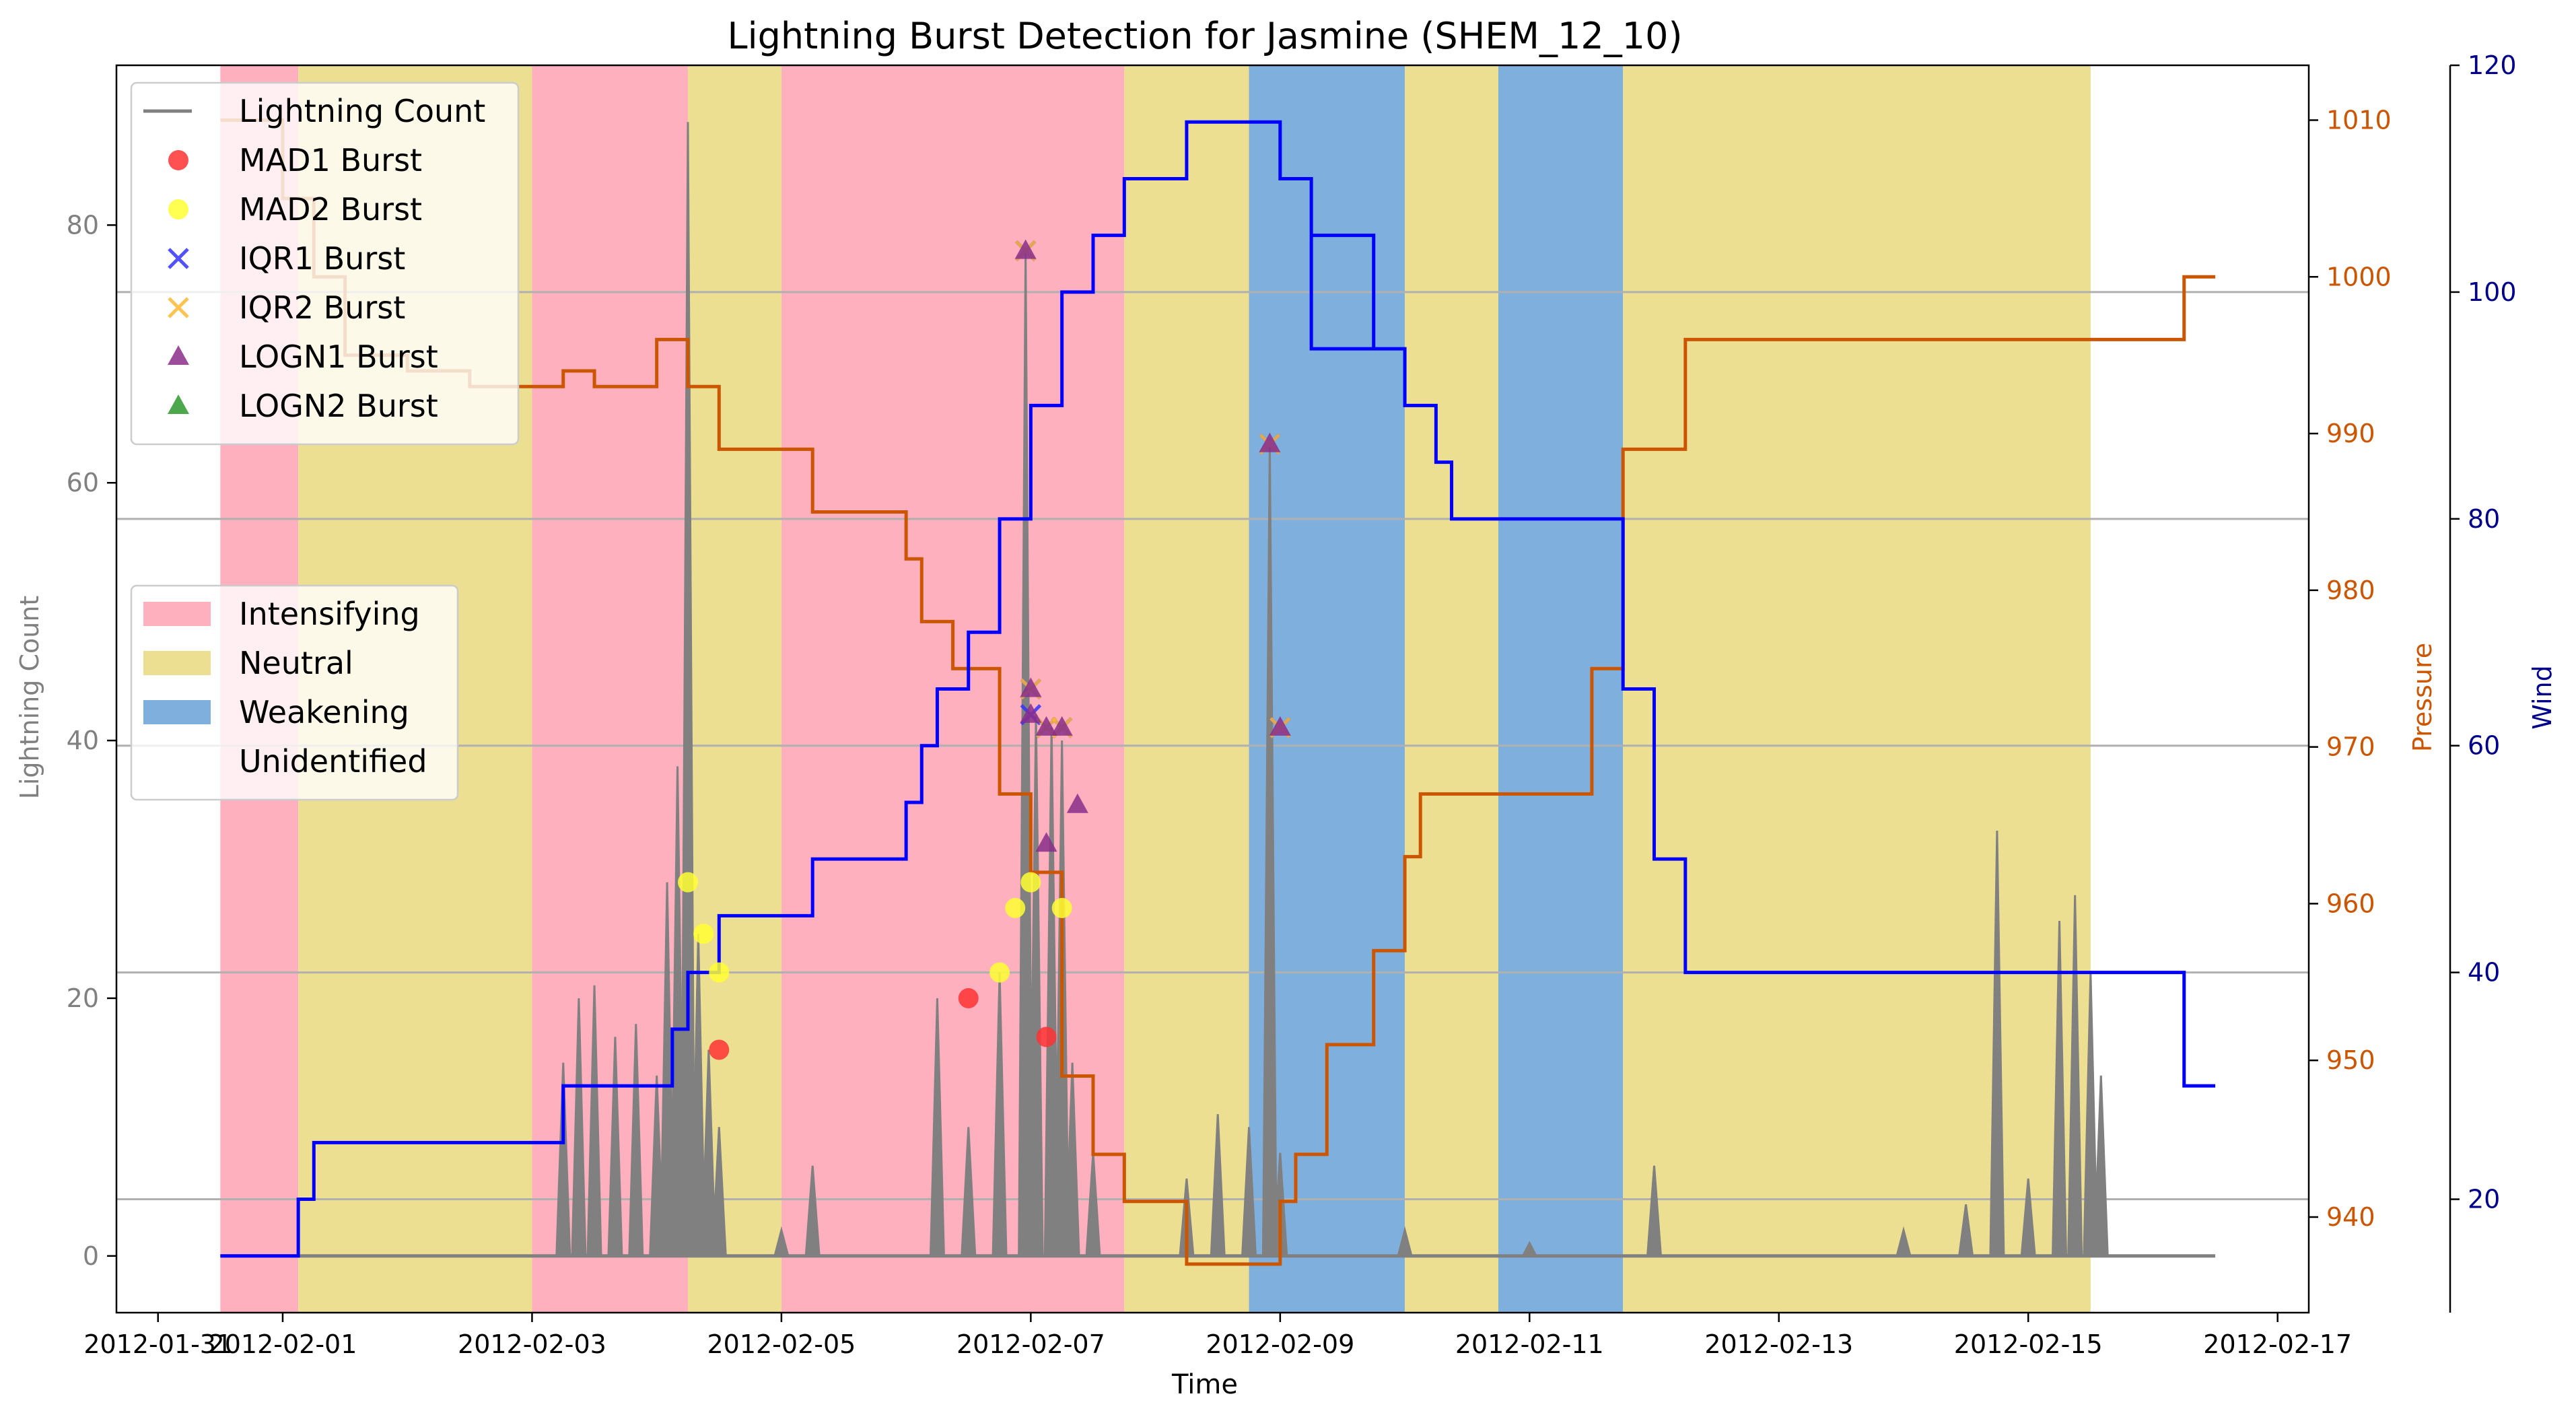 This screenshot has width=2576, height=1419. I want to click on y-axis-label-wind: Wind, so click(2542, 697).